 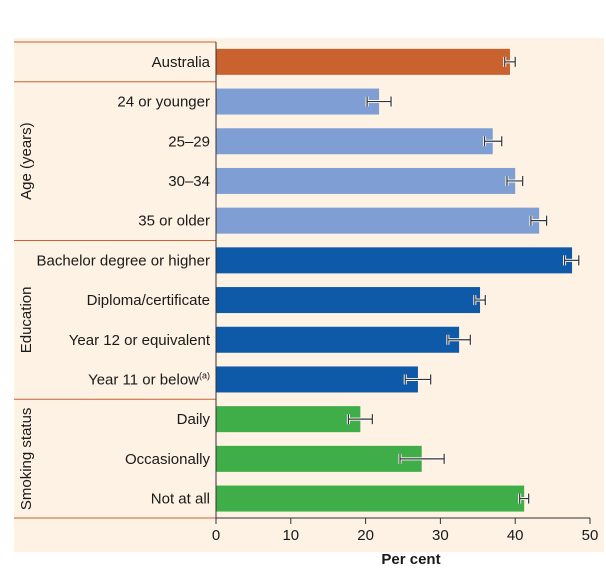 I want to click on category-label: Occasionally, so click(x=168, y=459).